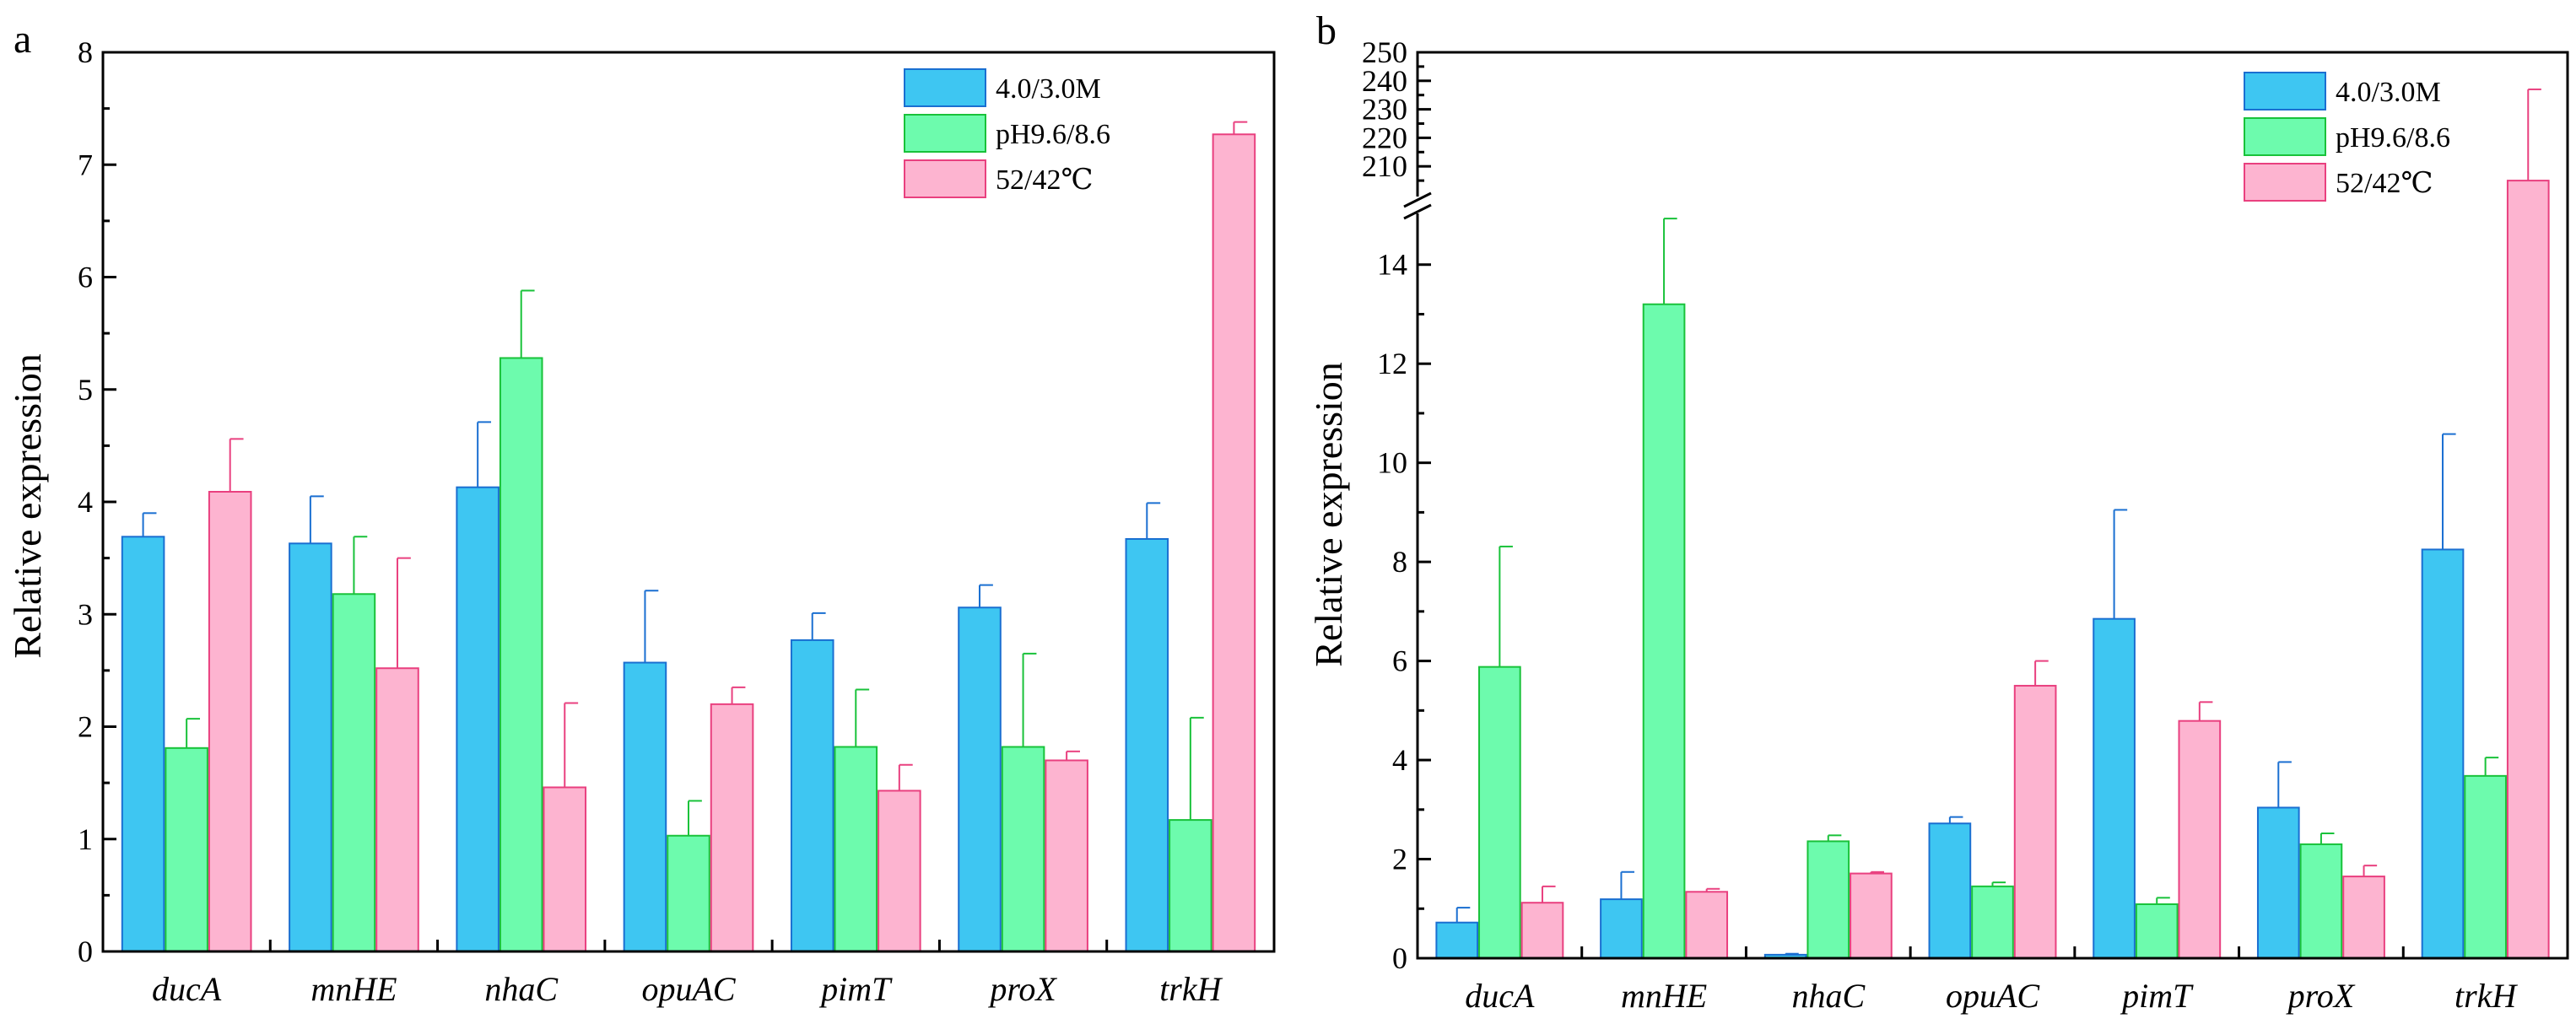 This screenshot has height=1024, width=2576. I want to click on b-bar-opuAC-s1, so click(1950, 891).